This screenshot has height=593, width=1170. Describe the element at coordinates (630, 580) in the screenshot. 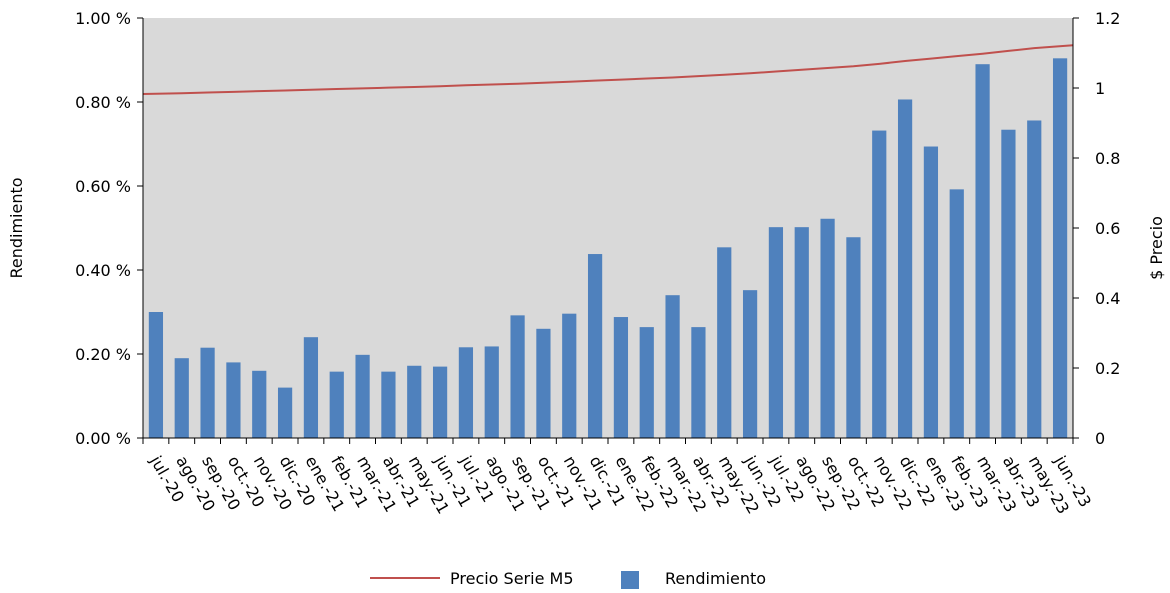

I see `legend-bar-swatch` at that location.